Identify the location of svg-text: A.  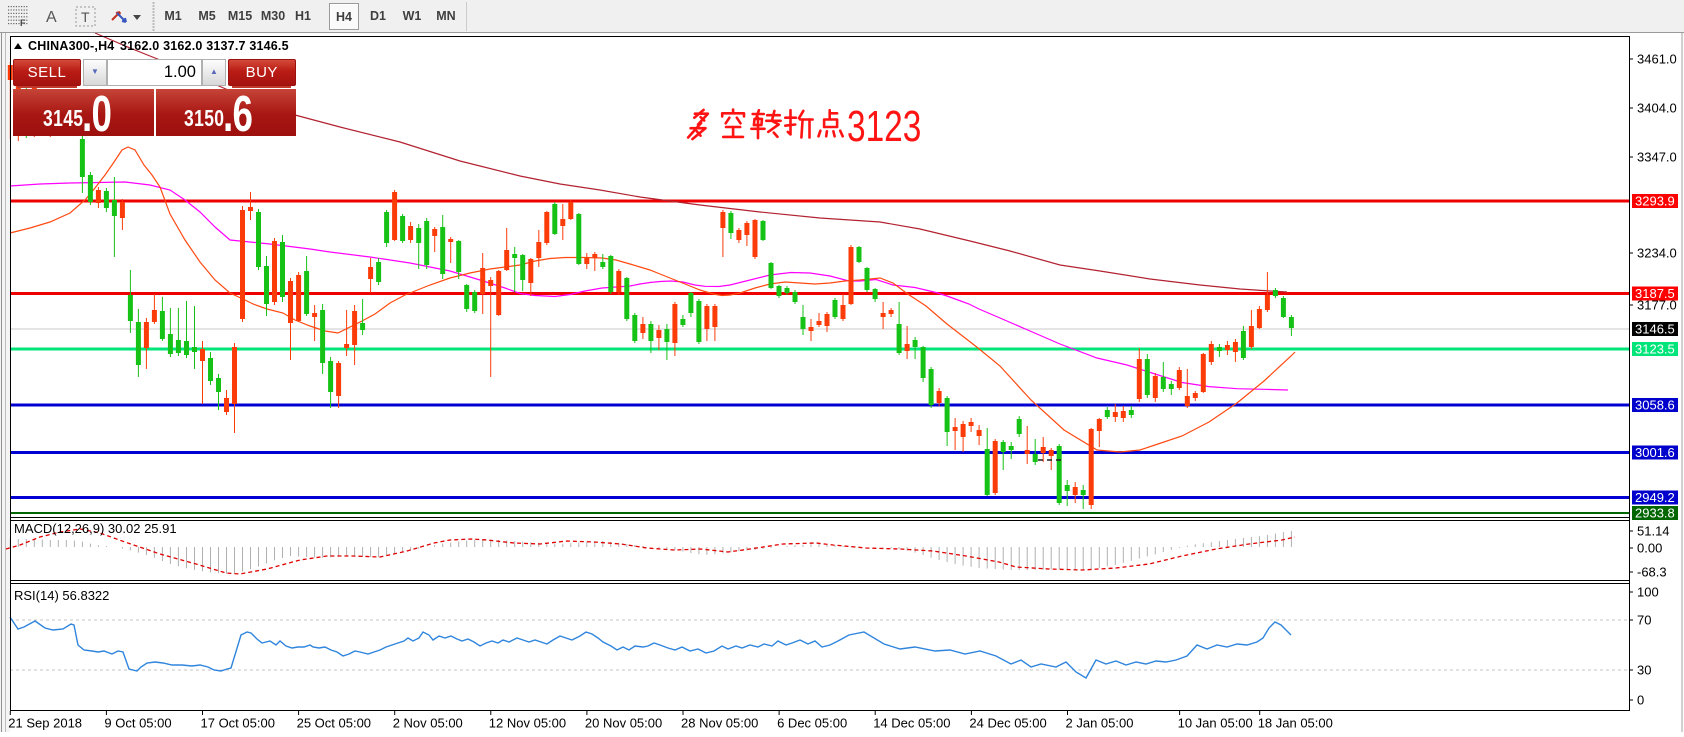
(51, 17).